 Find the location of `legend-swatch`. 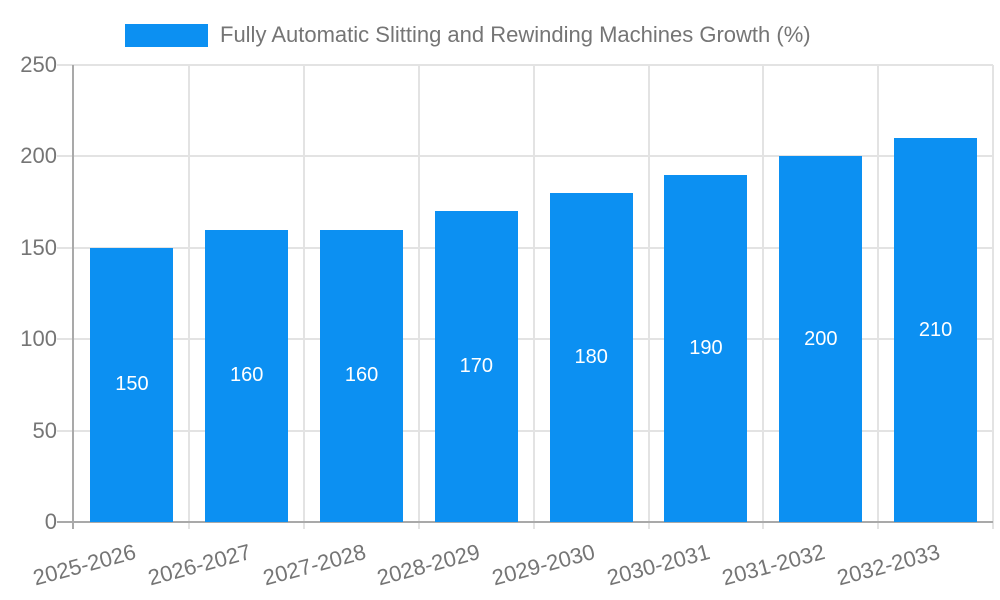

legend-swatch is located at coordinates (166, 35).